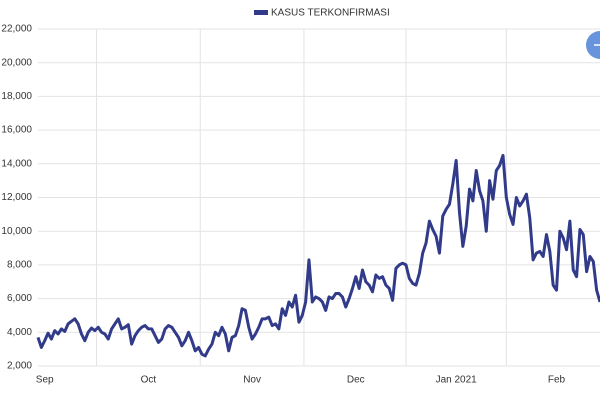  I want to click on y-tick-label: 4,000, so click(19, 332).